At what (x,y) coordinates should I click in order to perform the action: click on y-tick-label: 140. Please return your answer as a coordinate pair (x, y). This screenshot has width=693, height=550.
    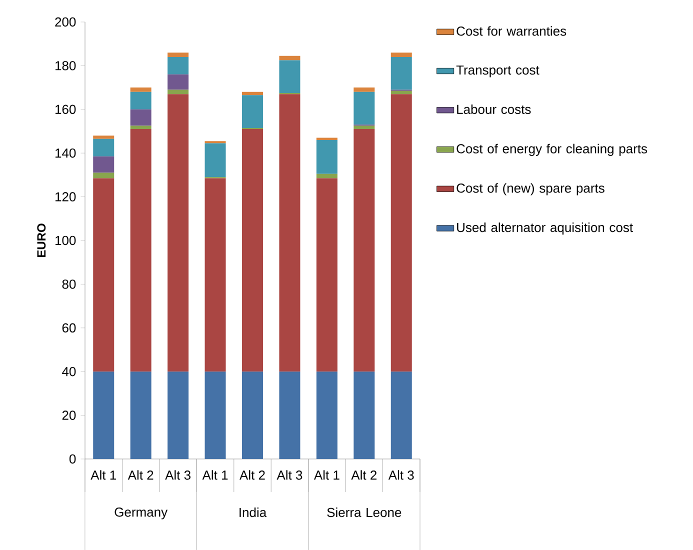
    Looking at the image, I should click on (66, 153).